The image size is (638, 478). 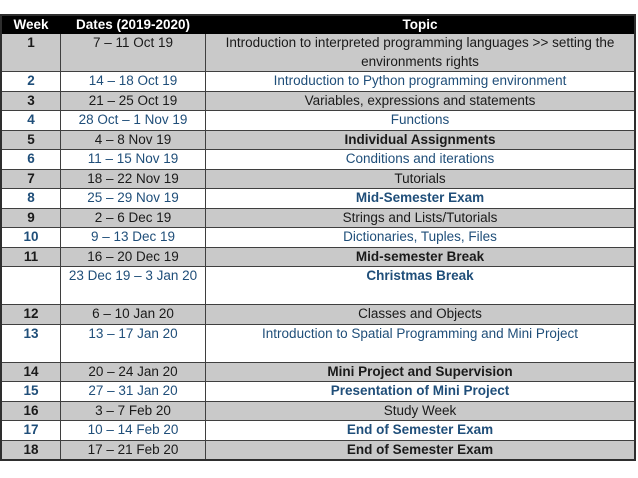 I want to click on week-cell: 9, so click(x=30, y=217).